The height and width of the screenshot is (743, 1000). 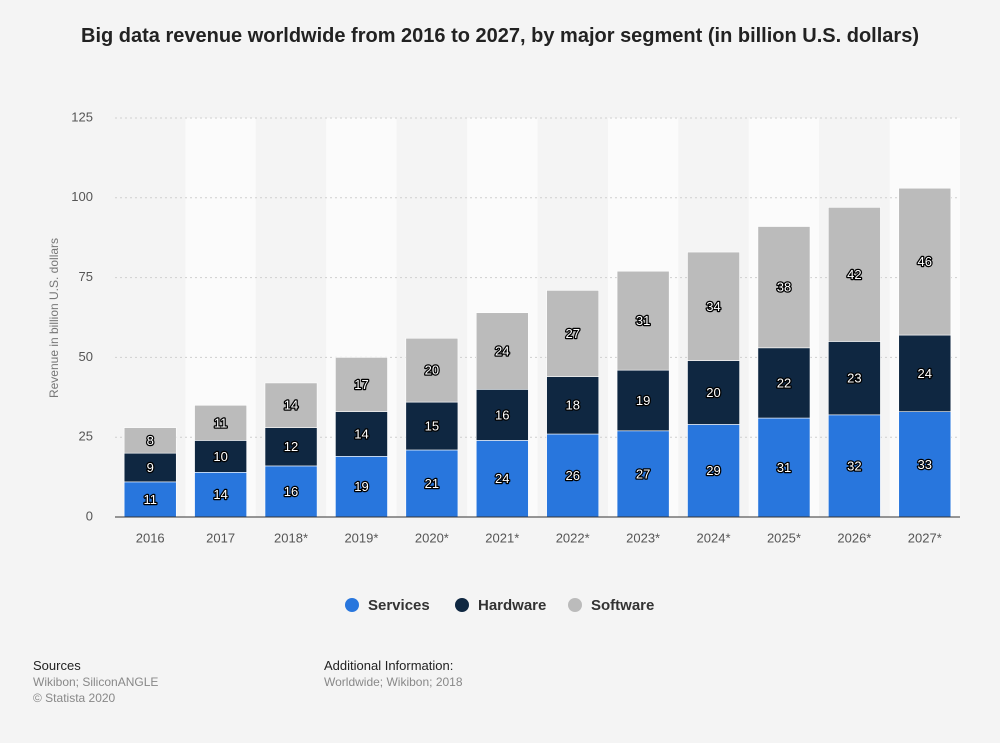 I want to click on data-label: 34, so click(x=713, y=306).